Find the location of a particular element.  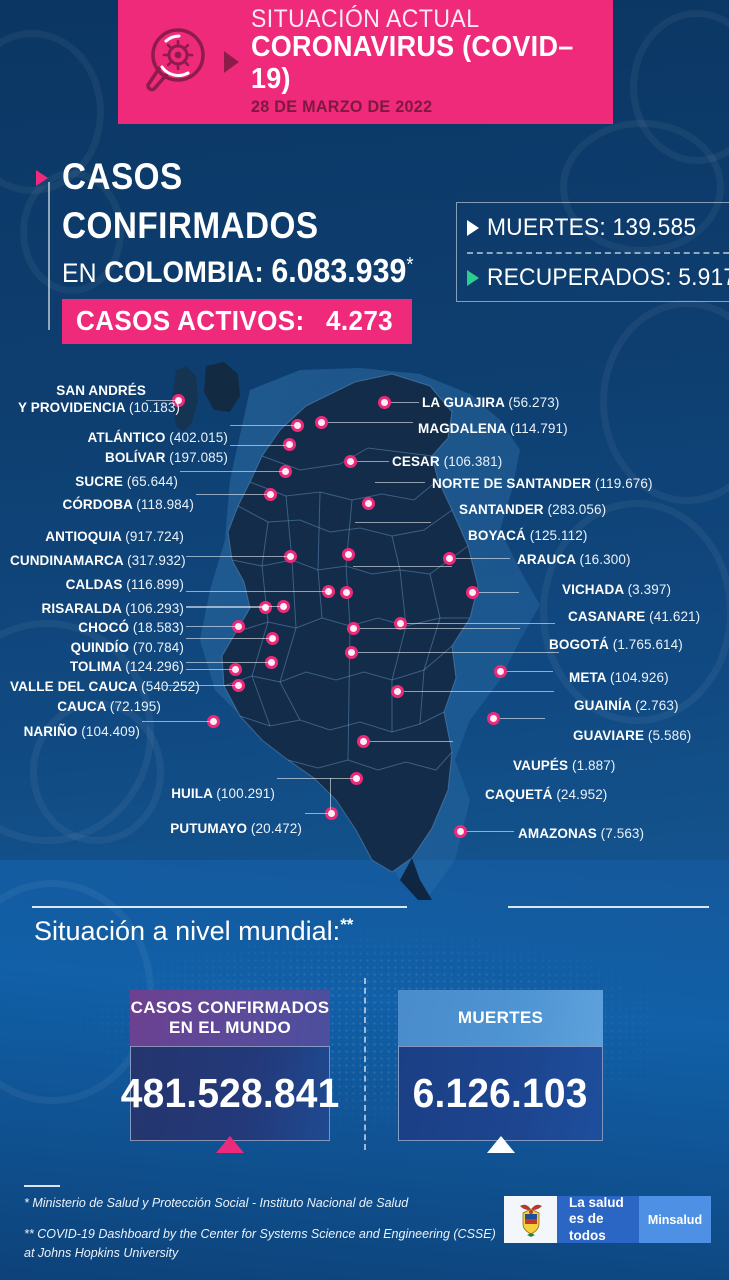

dept-value: (125.112) is located at coordinates (558, 535).